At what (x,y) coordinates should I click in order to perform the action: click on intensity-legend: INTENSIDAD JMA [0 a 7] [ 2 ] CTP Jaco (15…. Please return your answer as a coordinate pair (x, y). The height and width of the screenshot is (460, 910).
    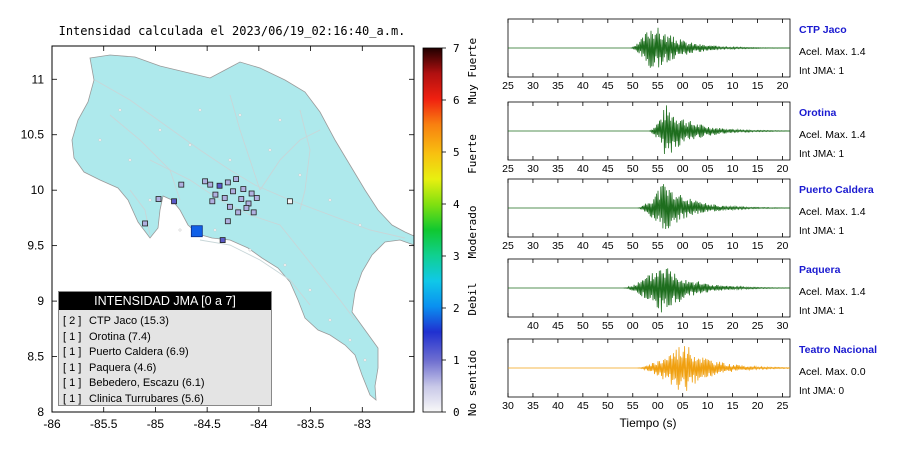
    Looking at the image, I should click on (165, 348).